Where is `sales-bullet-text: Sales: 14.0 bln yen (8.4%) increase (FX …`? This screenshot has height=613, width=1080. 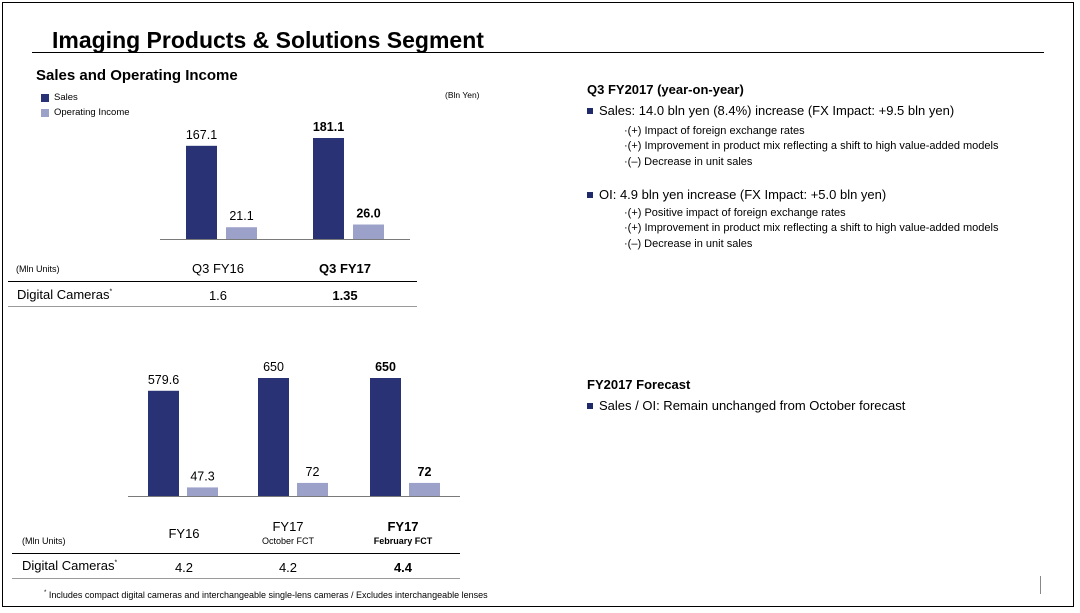 sales-bullet-text: Sales: 14.0 bln yen (8.4%) increase (FX … is located at coordinates (777, 110).